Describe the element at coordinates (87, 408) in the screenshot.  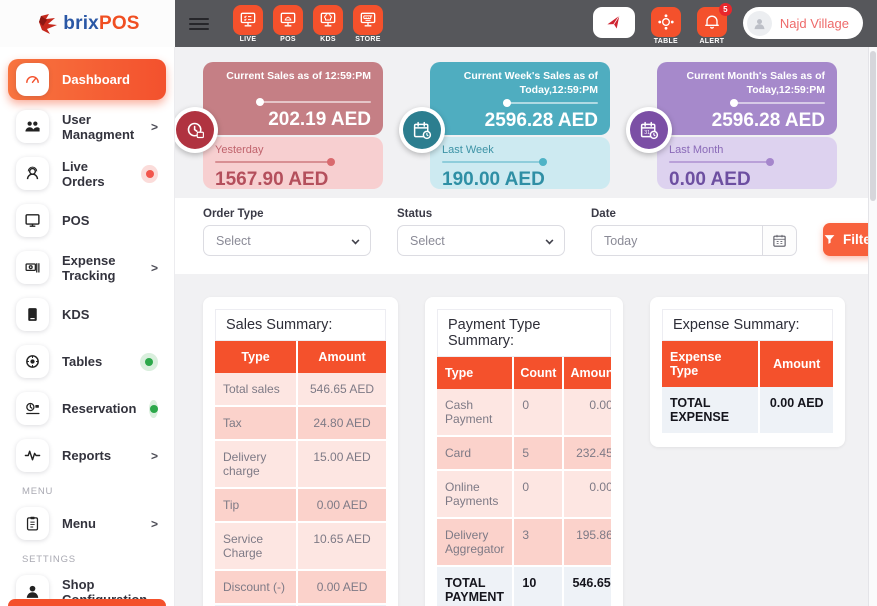
I see `sidebar-item-reservation: Reservation` at that location.